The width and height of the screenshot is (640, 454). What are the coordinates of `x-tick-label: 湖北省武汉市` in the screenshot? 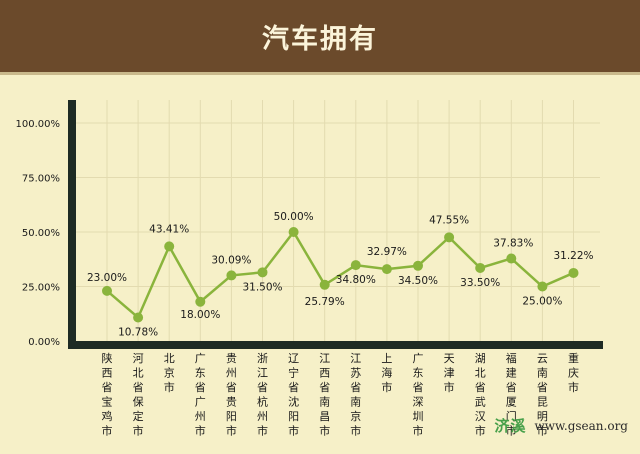 It's located at (480, 395).